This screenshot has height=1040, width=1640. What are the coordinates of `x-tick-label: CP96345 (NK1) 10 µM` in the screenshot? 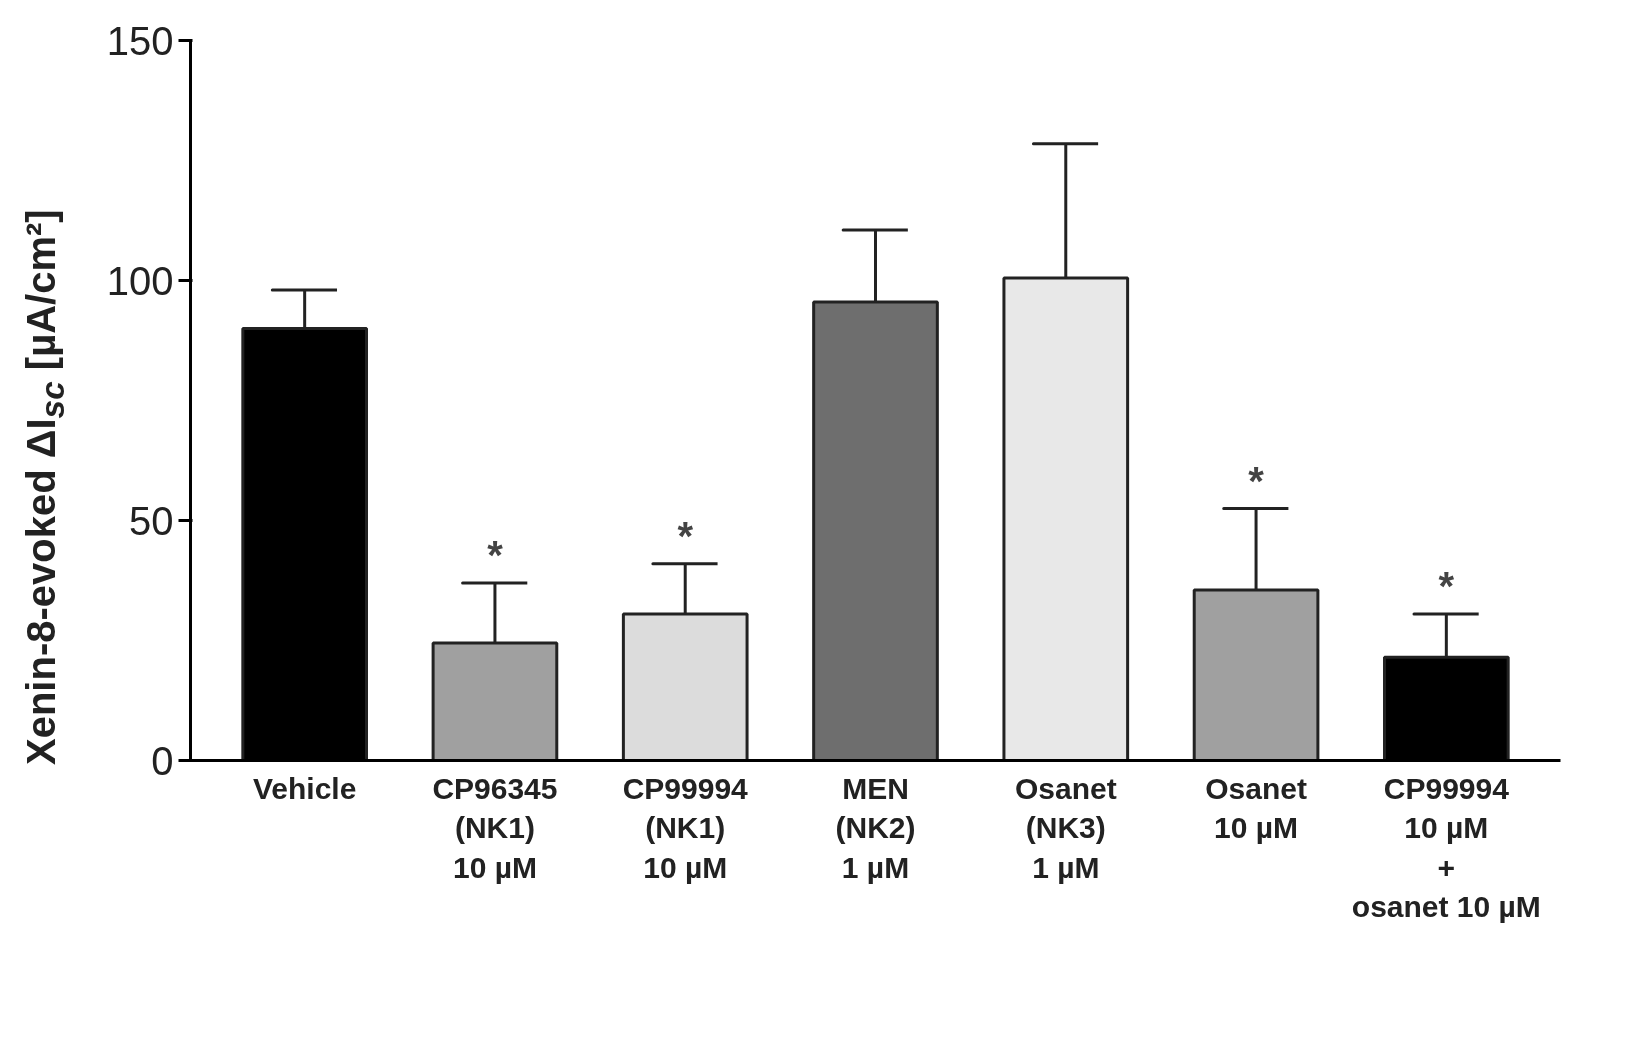 It's located at (495, 827).